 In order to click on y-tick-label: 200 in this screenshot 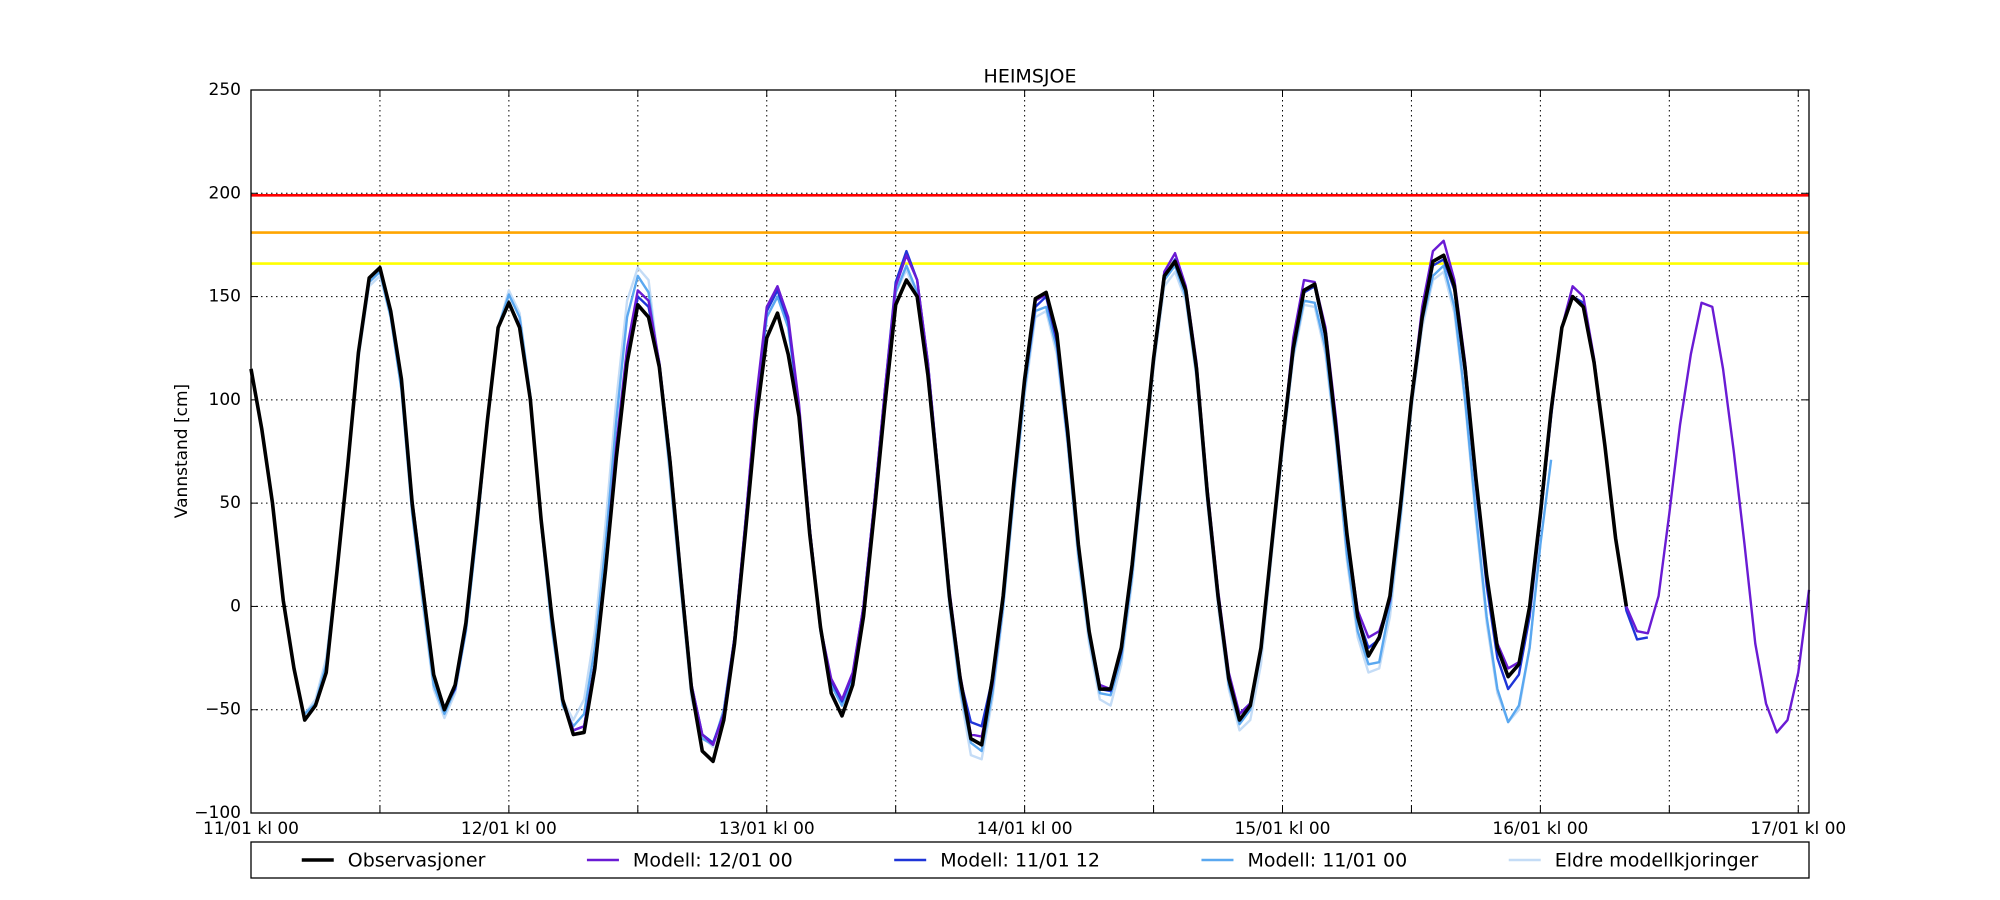, I will do `click(225, 193)`.